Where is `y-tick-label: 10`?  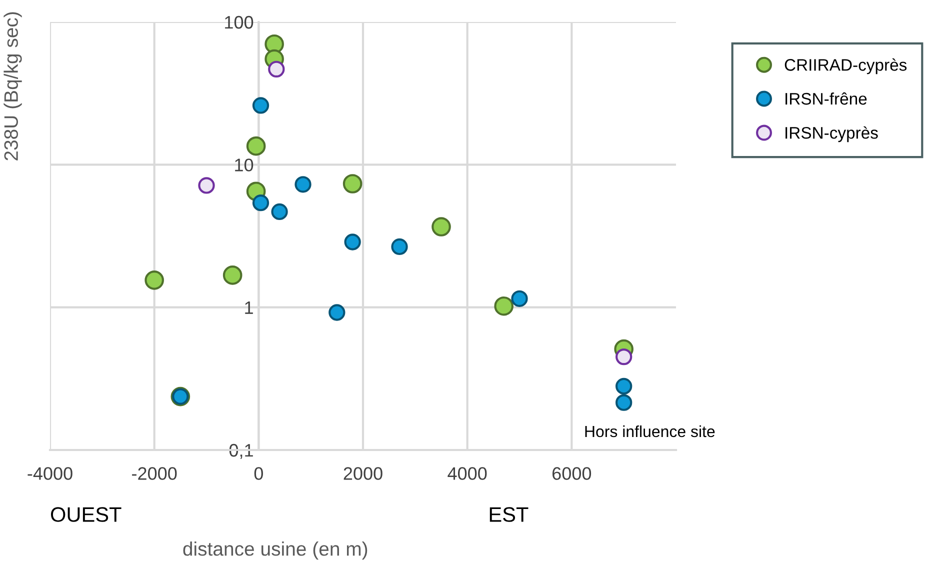
y-tick-label: 10 is located at coordinates (244, 165).